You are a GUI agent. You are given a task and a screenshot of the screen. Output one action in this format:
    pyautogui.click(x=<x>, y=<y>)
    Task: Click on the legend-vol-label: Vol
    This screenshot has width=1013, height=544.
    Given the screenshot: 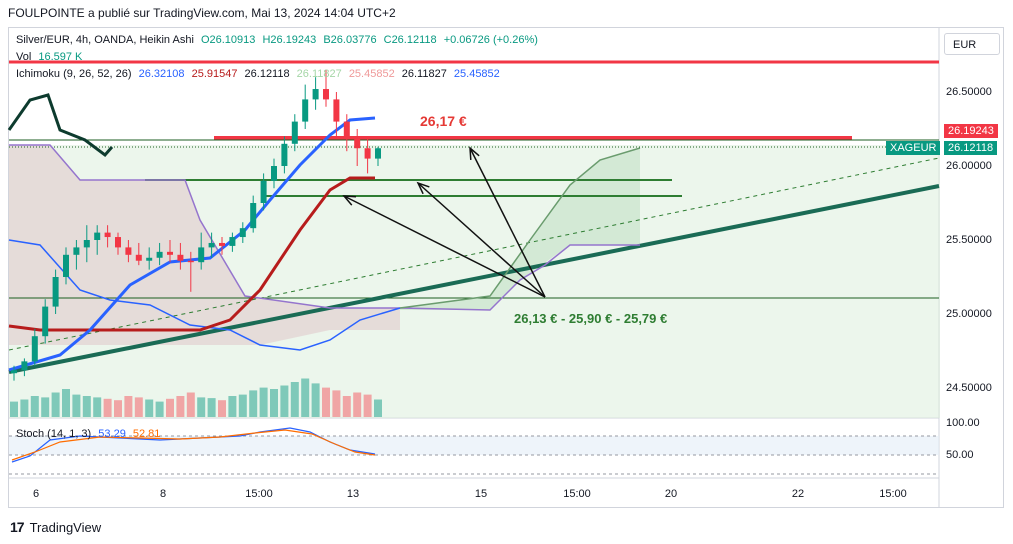 What is the action you would take?
    pyautogui.click(x=24, y=57)
    